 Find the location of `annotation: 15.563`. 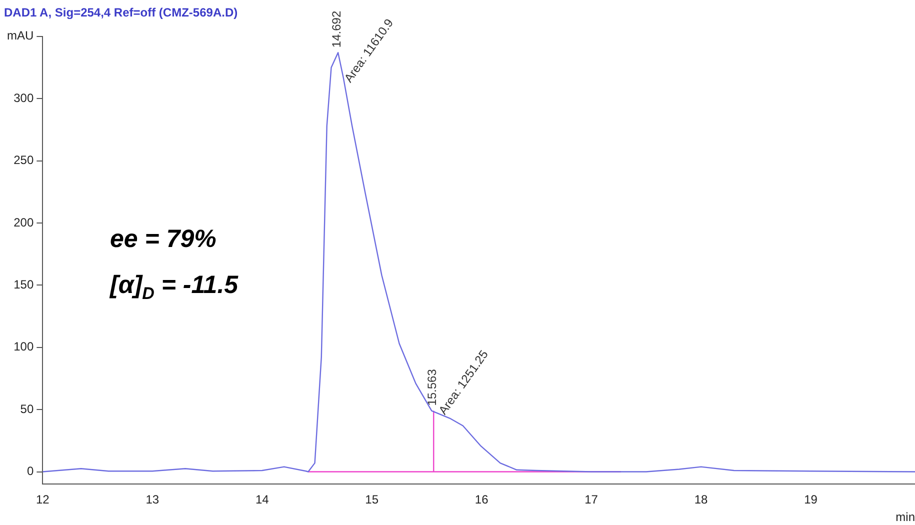

annotation: 15.563 is located at coordinates (431, 387).